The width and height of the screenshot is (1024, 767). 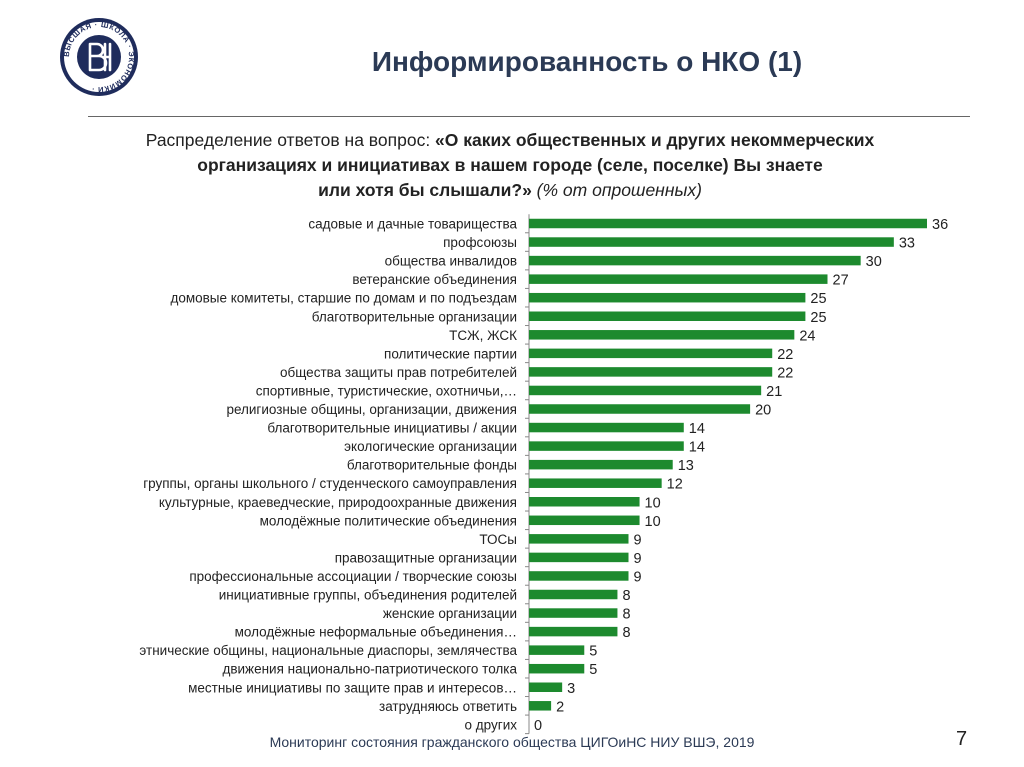 I want to click on value-label: 2, so click(x=560, y=707).